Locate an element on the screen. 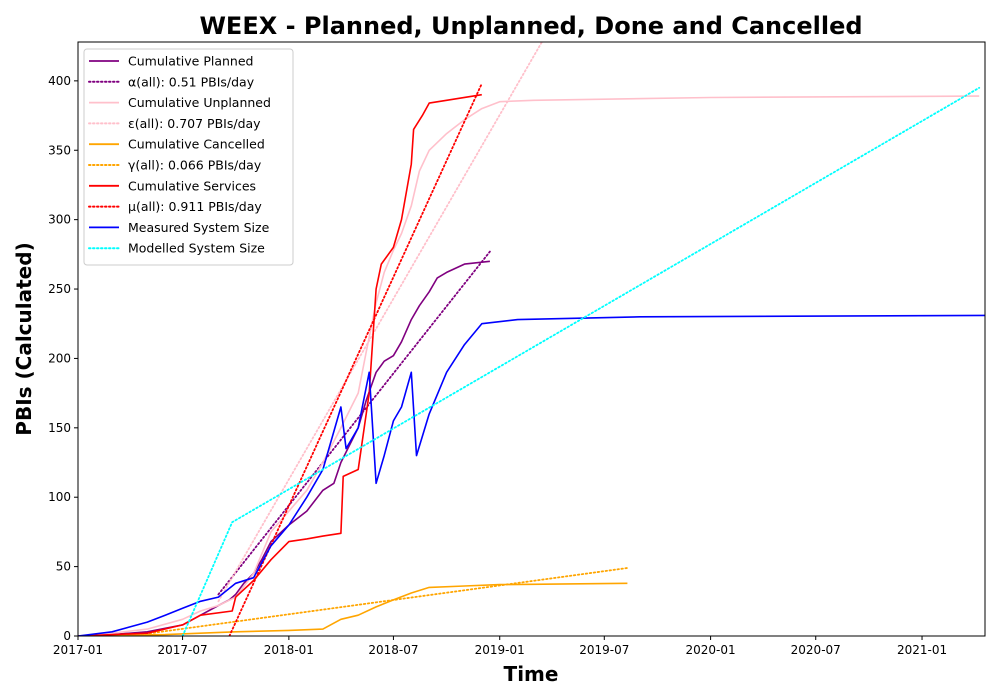  y-tick-label: 150 is located at coordinates (59, 428).